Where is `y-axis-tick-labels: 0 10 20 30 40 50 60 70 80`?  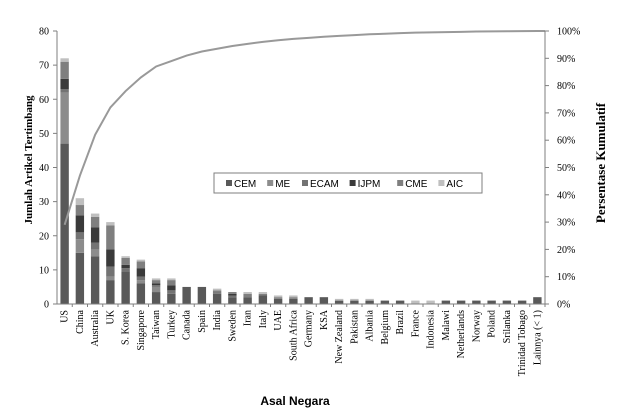
y-axis-tick-labels: 0 10 20 30 40 50 60 70 80 is located at coordinates (44, 169).